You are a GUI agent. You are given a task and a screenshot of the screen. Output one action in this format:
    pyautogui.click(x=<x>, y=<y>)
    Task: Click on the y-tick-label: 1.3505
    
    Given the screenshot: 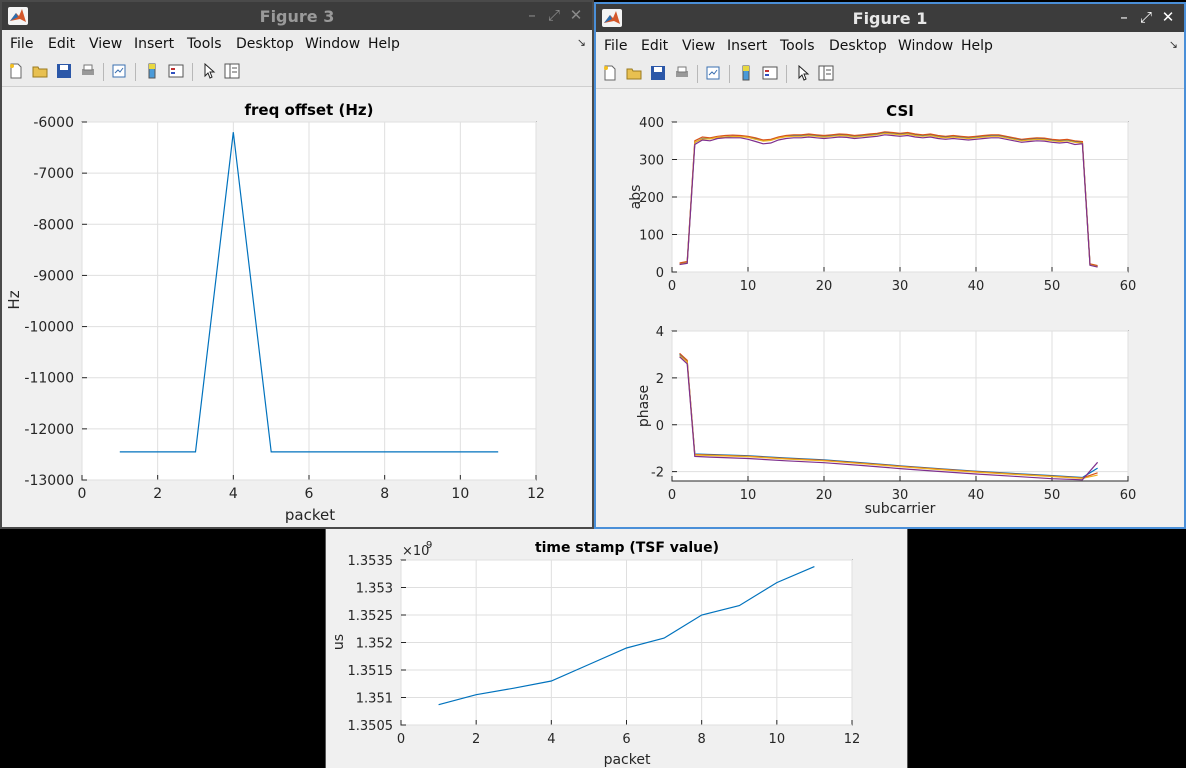 What is the action you would take?
    pyautogui.click(x=371, y=726)
    